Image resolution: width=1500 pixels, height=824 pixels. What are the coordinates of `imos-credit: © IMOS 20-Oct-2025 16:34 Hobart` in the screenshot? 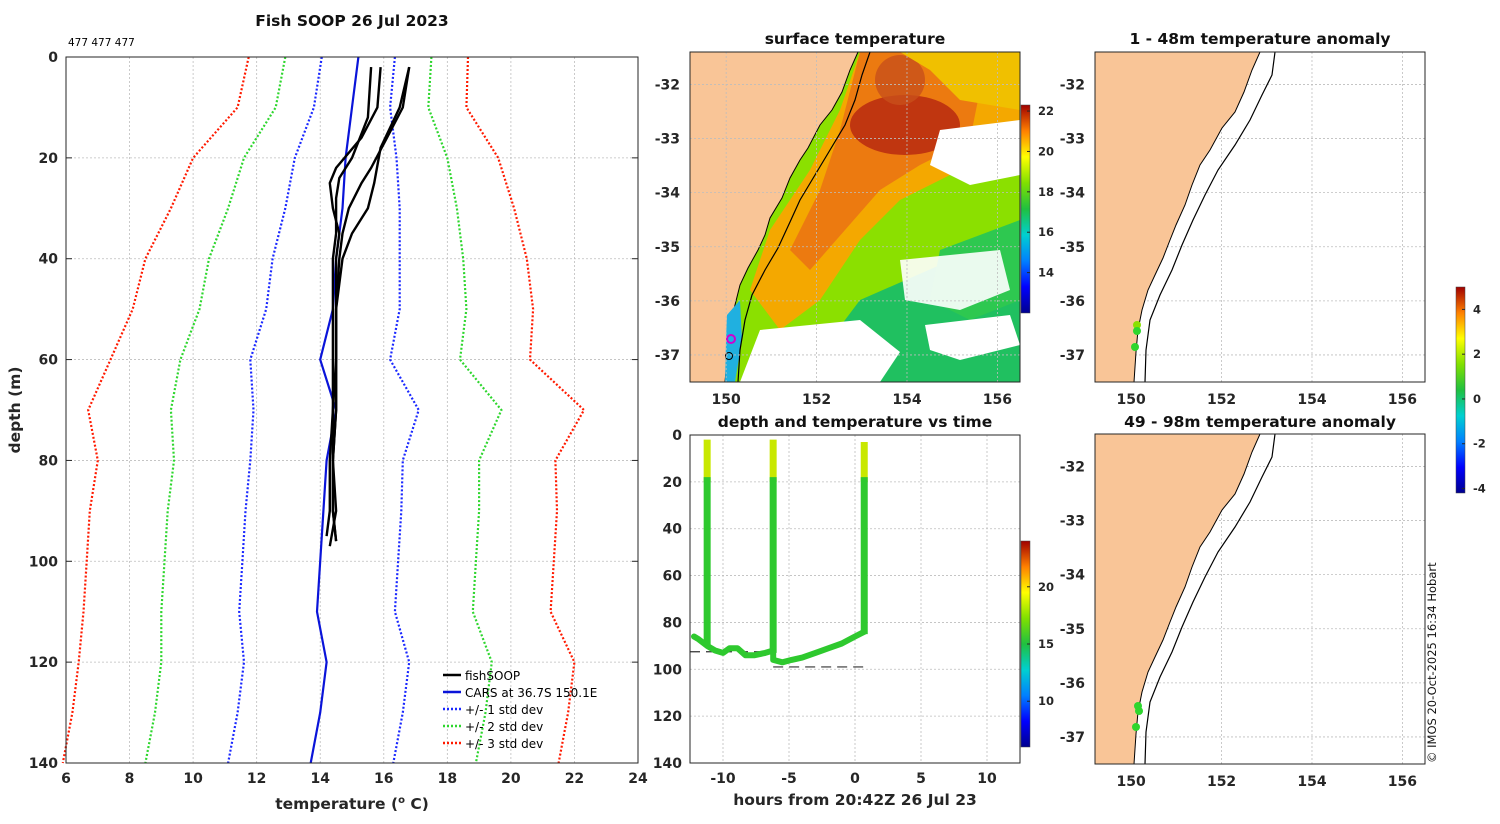 It's located at (1432, 662).